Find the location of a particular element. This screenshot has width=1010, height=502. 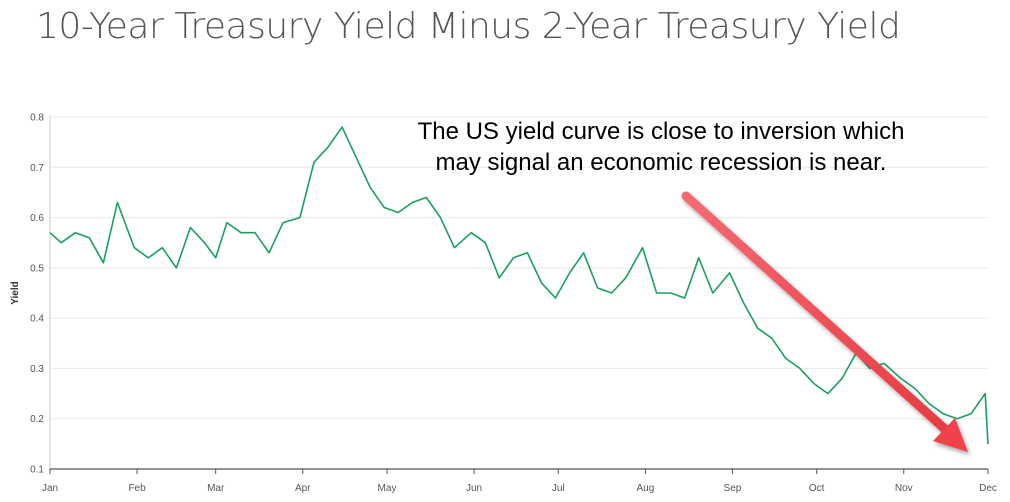

y-tick-label: 0.8 is located at coordinates (37, 118).